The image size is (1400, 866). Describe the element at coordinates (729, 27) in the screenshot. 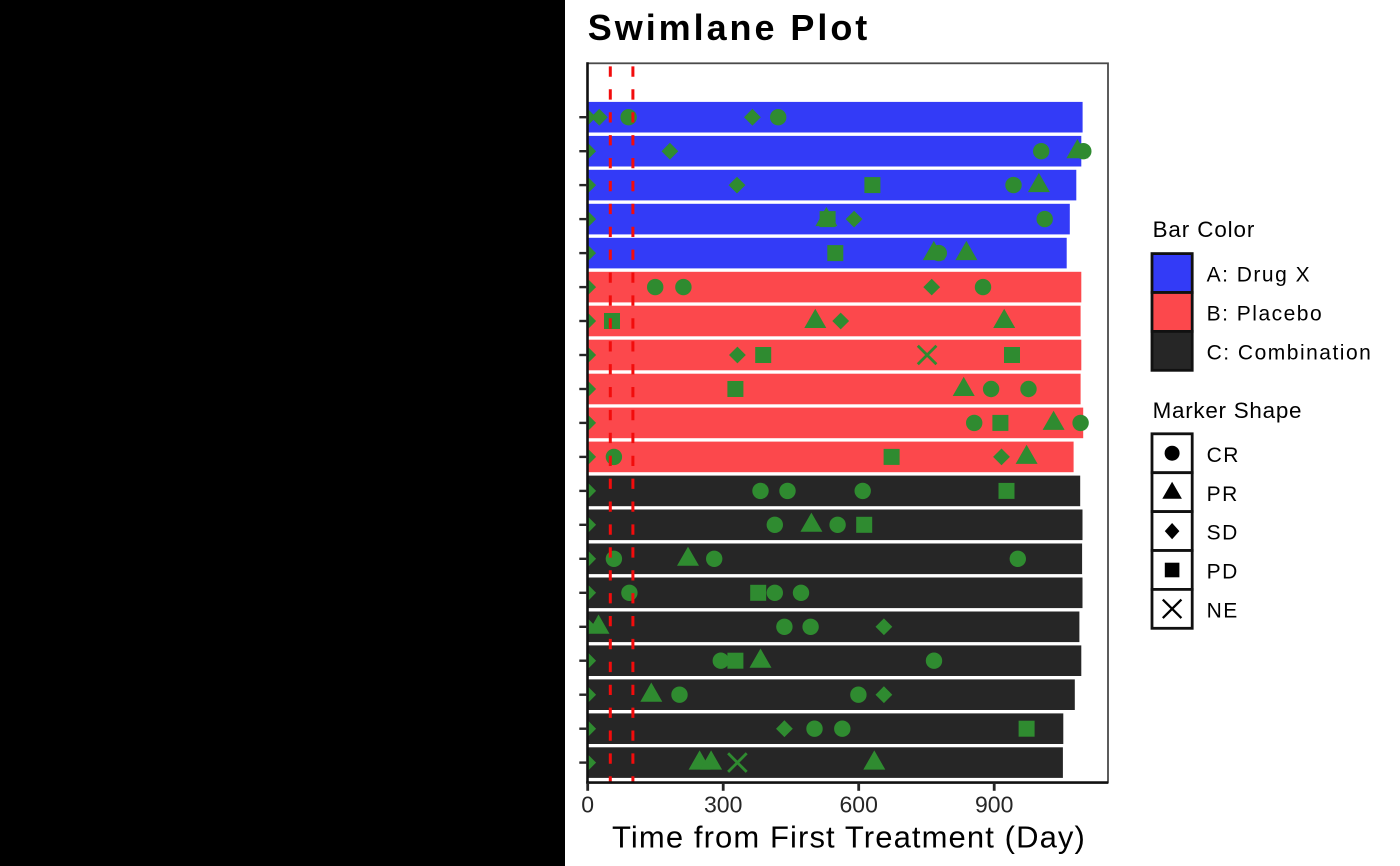

I see `svg-text: Swimlane Plot` at that location.